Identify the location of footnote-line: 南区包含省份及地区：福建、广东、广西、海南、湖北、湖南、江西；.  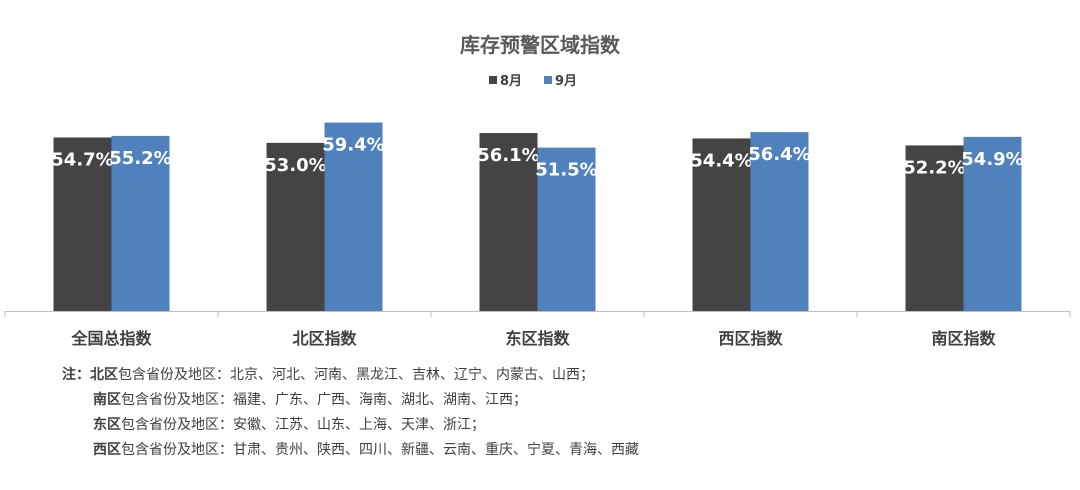
(350, 400).